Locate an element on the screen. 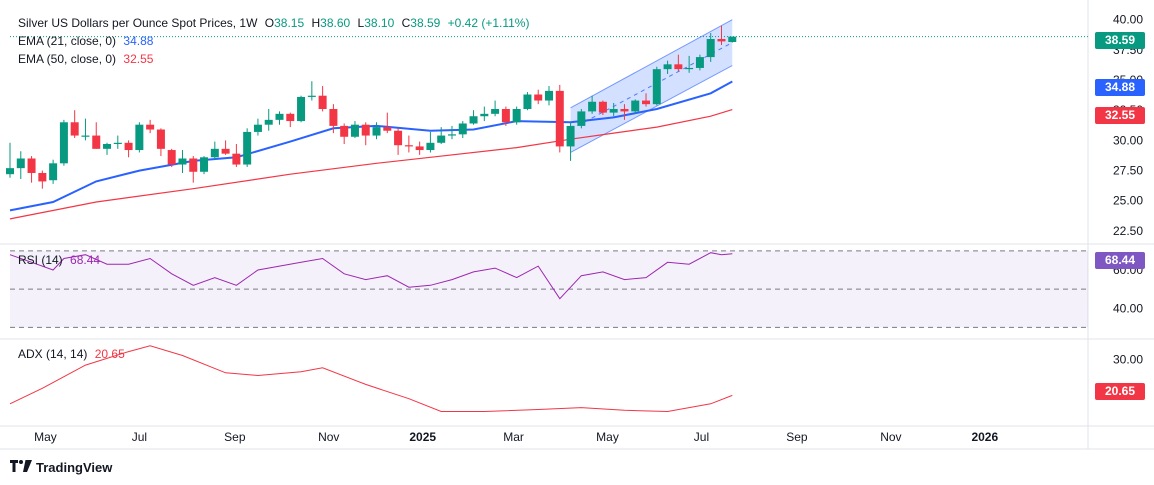  ema21-legend: EMA (21, close, 0) 34.88 is located at coordinates (87, 41).